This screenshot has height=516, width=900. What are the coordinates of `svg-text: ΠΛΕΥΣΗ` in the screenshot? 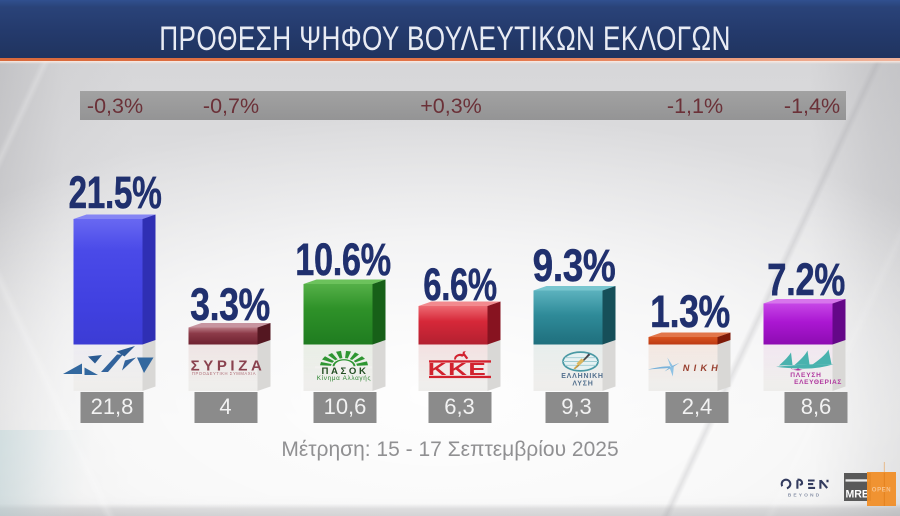 It's located at (805, 375).